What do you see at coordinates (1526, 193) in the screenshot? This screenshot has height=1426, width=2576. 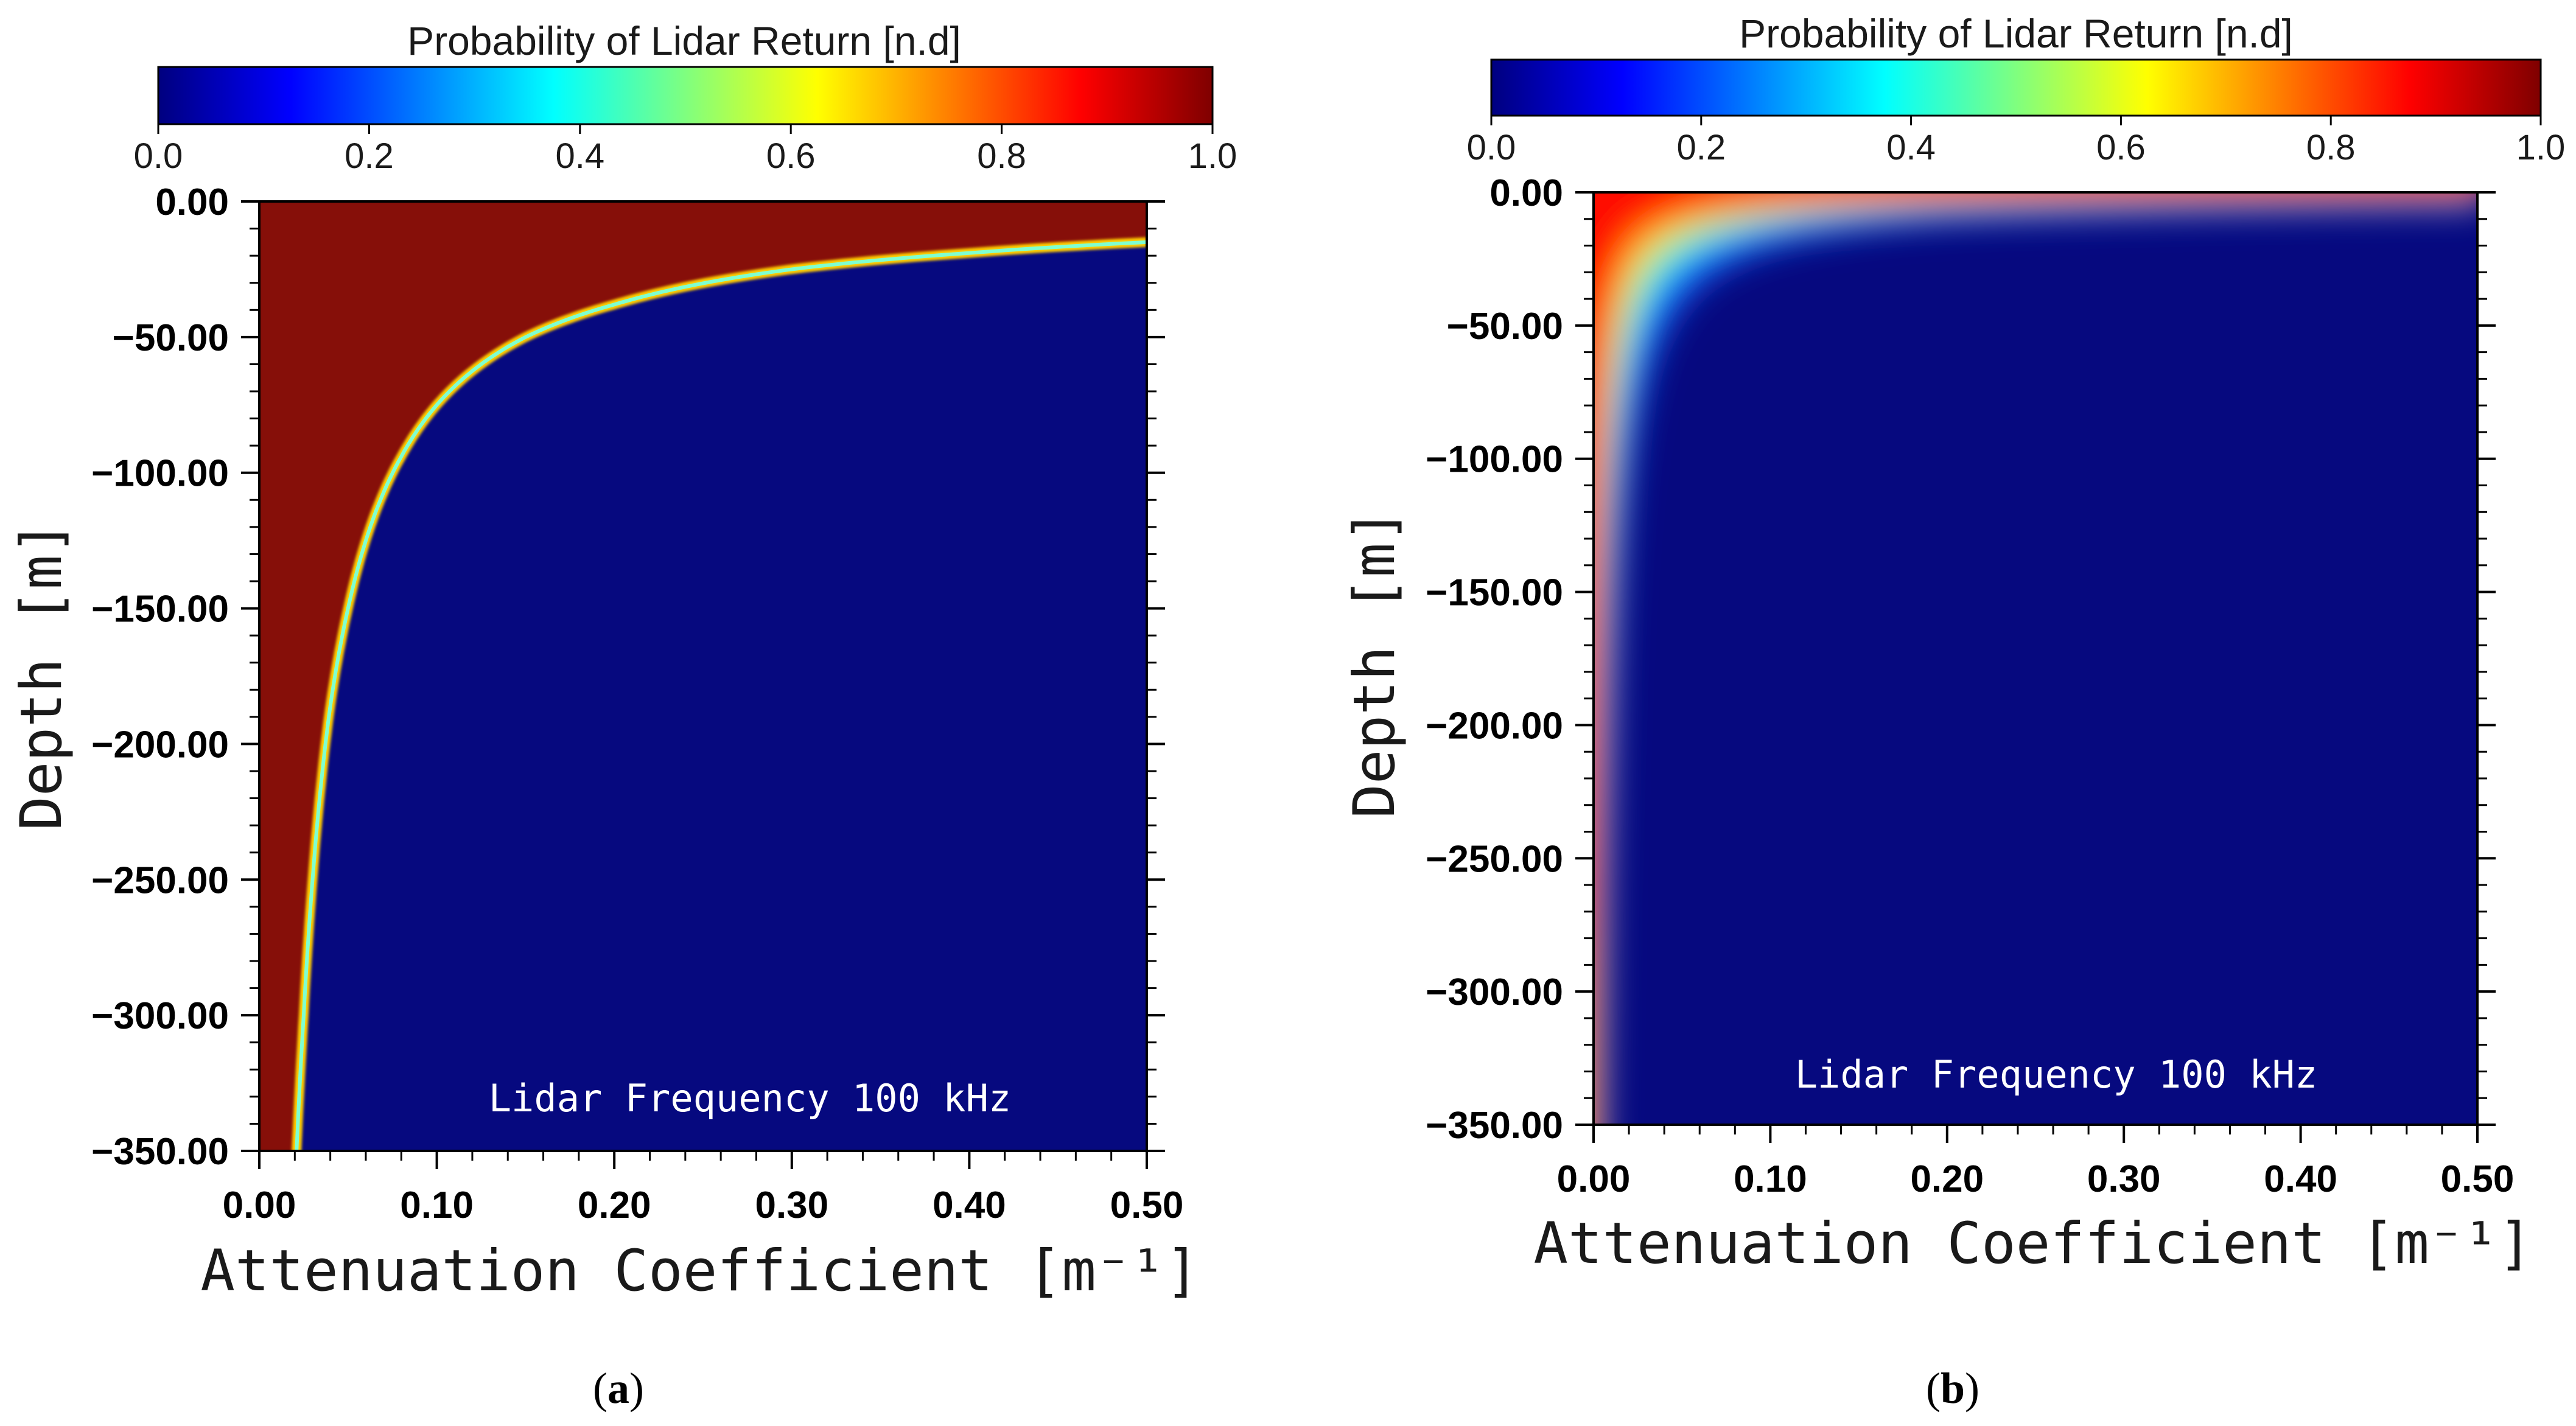 I see `y-tick-label-b: 0.00` at bounding box center [1526, 193].